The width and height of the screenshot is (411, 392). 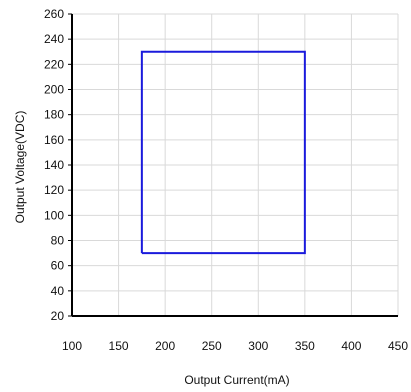 What do you see at coordinates (54, 64) in the screenshot?
I see `y-tick-label-10: 220` at bounding box center [54, 64].